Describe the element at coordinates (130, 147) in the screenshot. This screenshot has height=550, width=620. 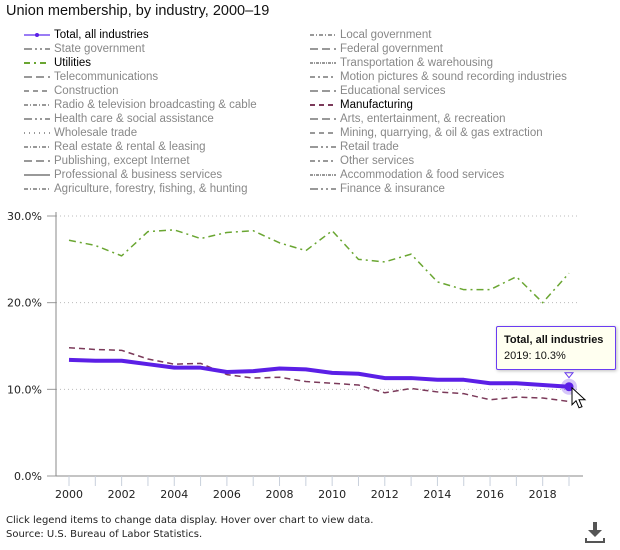
I see `legend-label: Real estate & rental & leasing` at that location.